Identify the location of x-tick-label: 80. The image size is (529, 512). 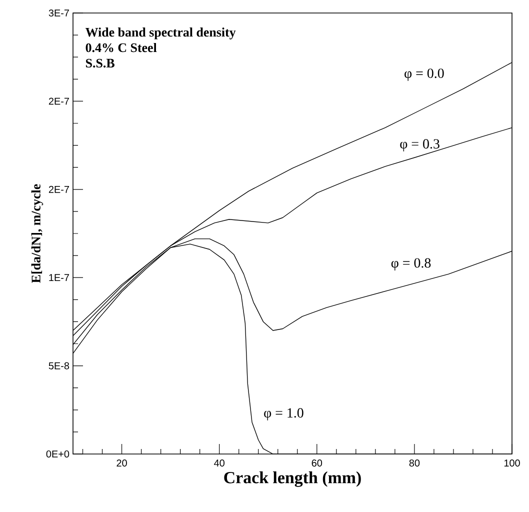
(414, 463).